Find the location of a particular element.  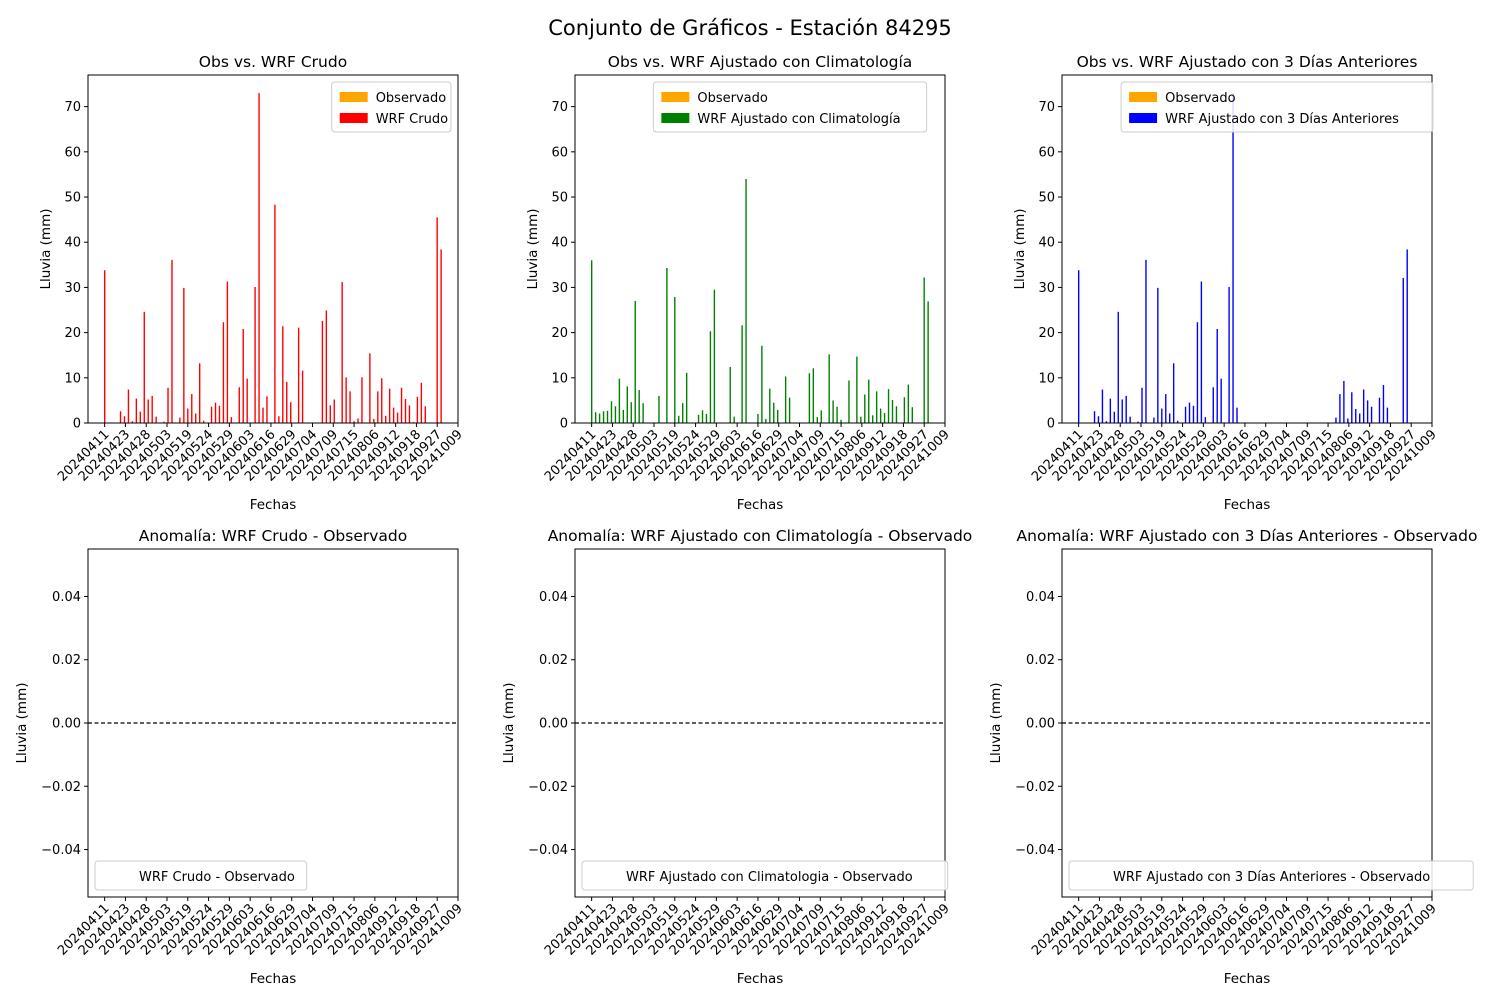

panel-2-legend-label: Observado is located at coordinates (732, 98).